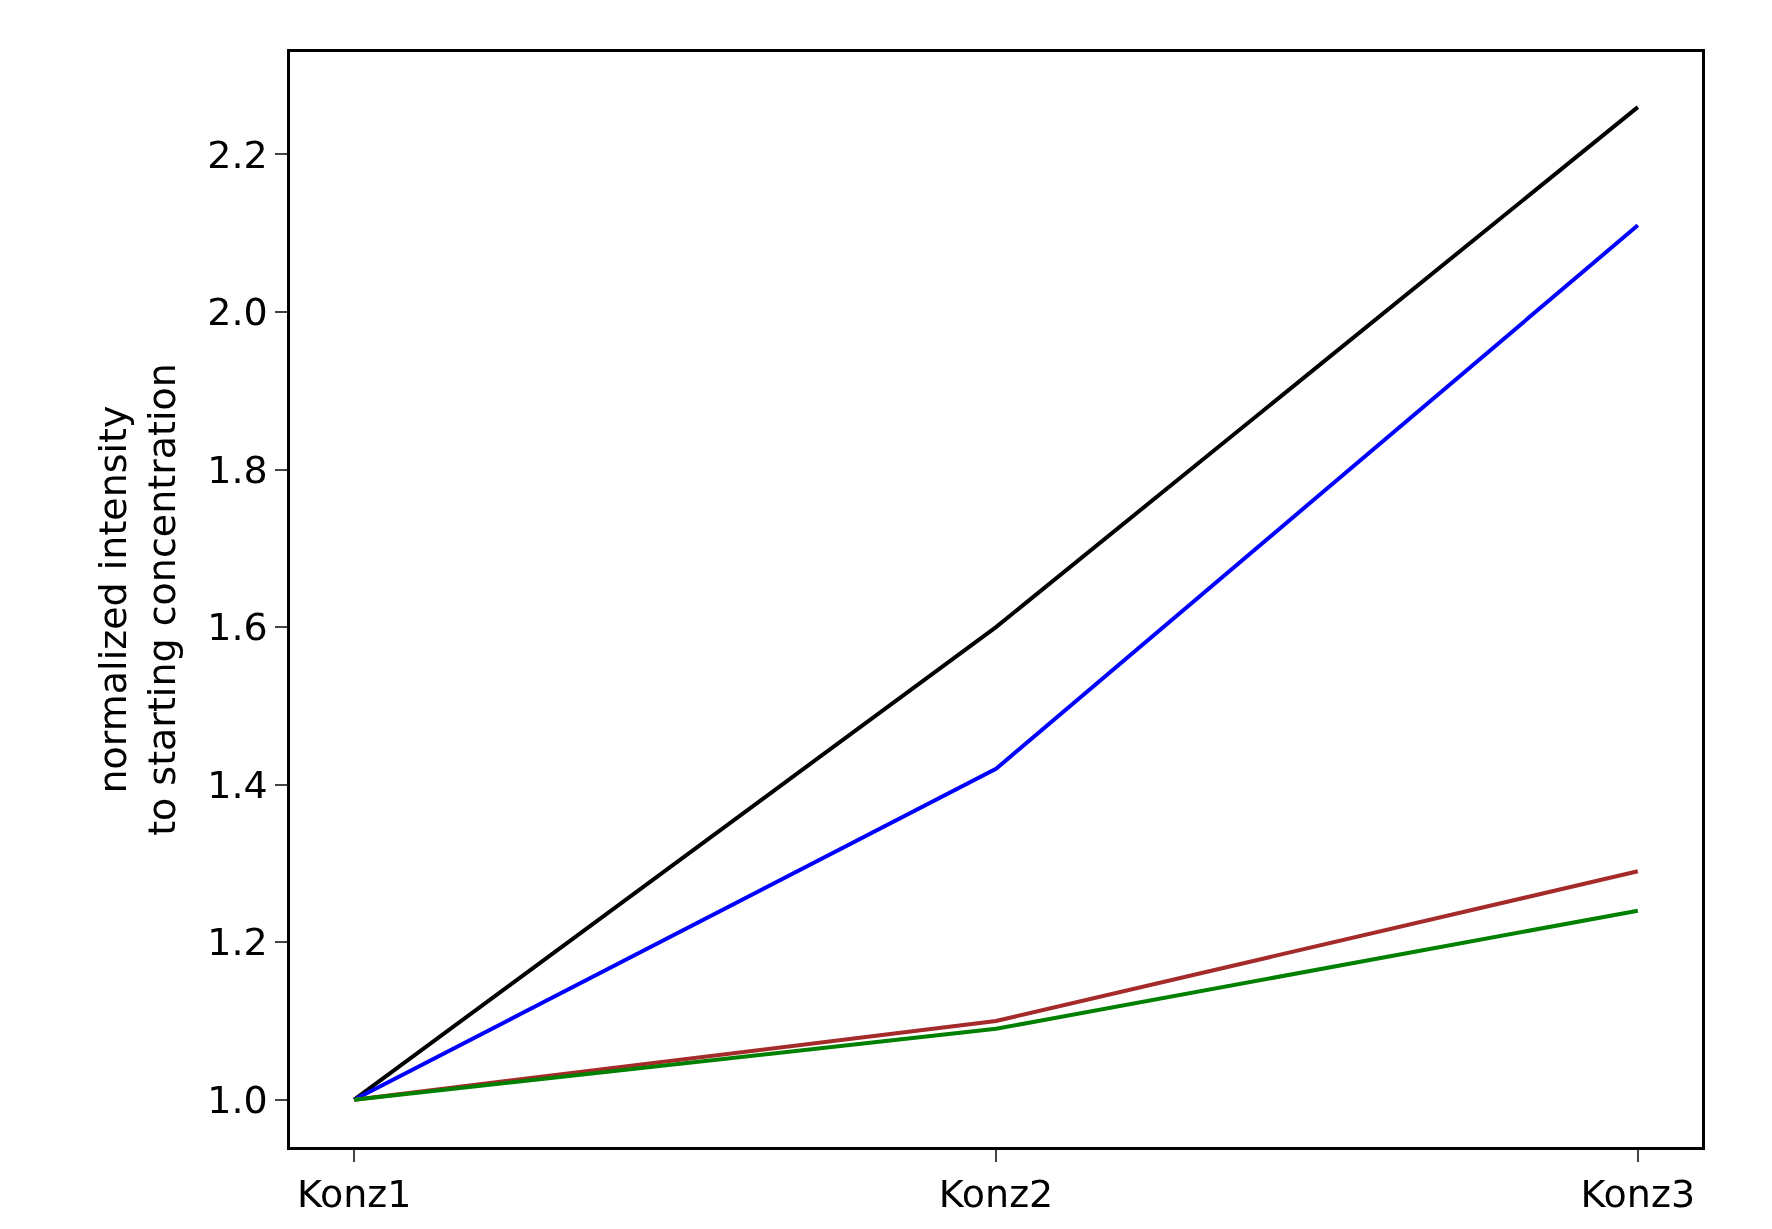 Image resolution: width=1772 pixels, height=1229 pixels. What do you see at coordinates (237, 1100) in the screenshot?
I see `y-tick-label: 1.0` at bounding box center [237, 1100].